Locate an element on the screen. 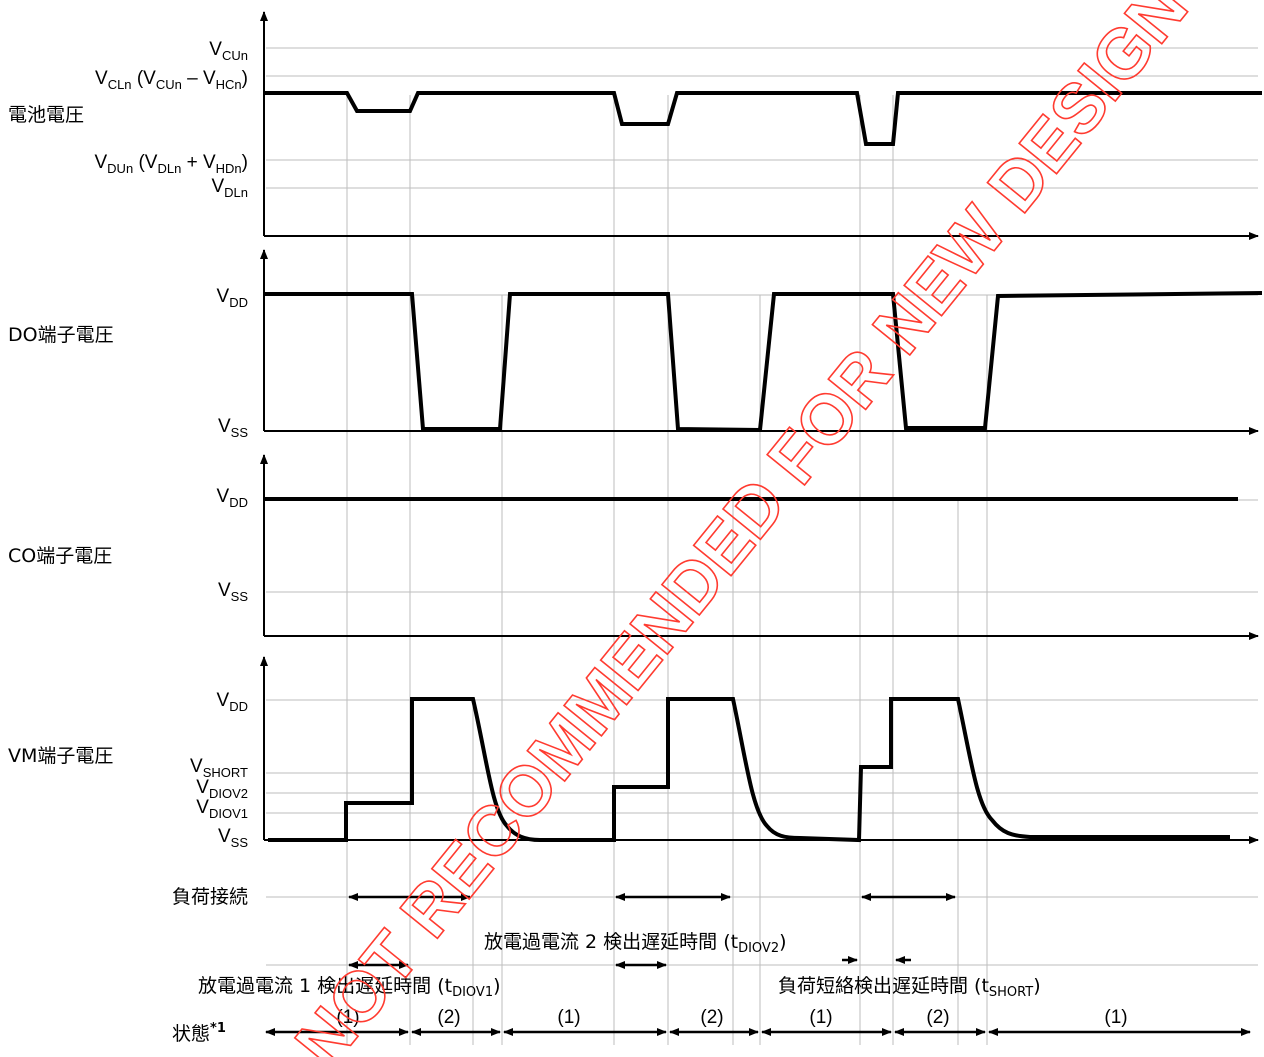 This screenshot has height=1057, width=1264. diov2-delay-label: 放電過電流 2 検出遅延時間 (tDIOV2) is located at coordinates (635, 943).